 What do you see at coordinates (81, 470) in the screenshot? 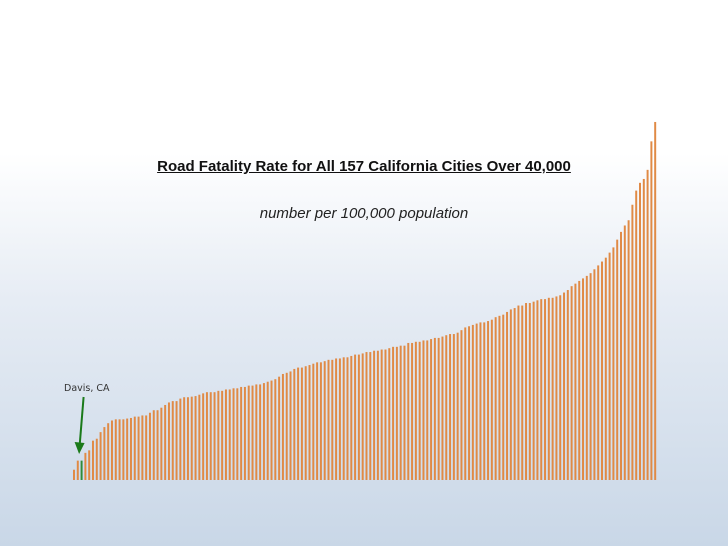
I see `bar-davis-ca` at bounding box center [81, 470].